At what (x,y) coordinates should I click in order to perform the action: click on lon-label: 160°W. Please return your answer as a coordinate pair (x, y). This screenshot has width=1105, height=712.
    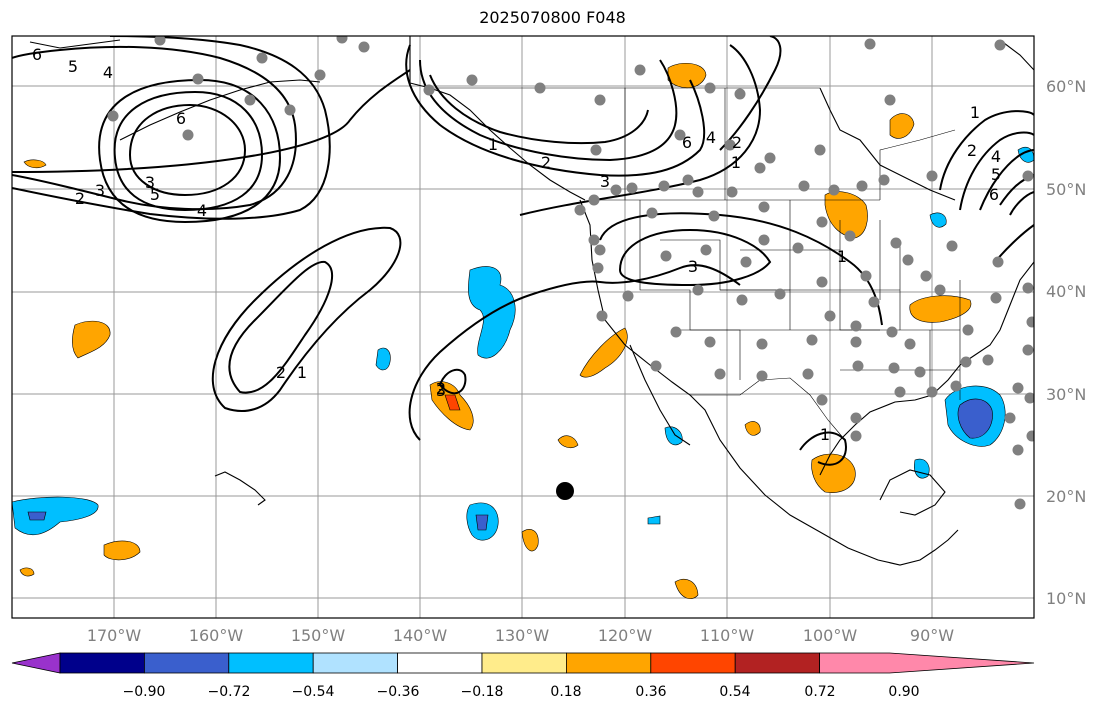
    Looking at the image, I should click on (216, 635).